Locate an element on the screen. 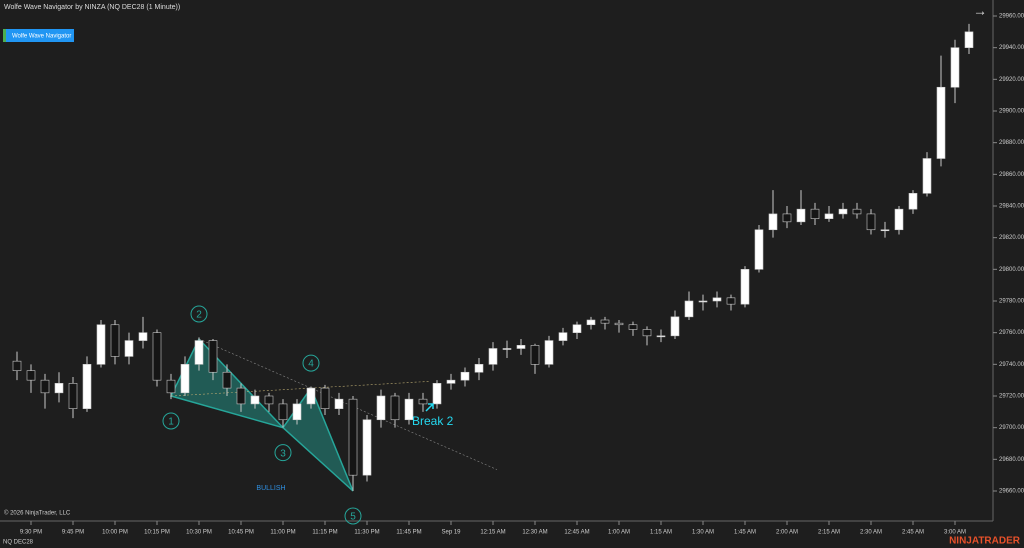 The image size is (1024, 548). y-tick-label: 29800.00 is located at coordinates (1011, 270).